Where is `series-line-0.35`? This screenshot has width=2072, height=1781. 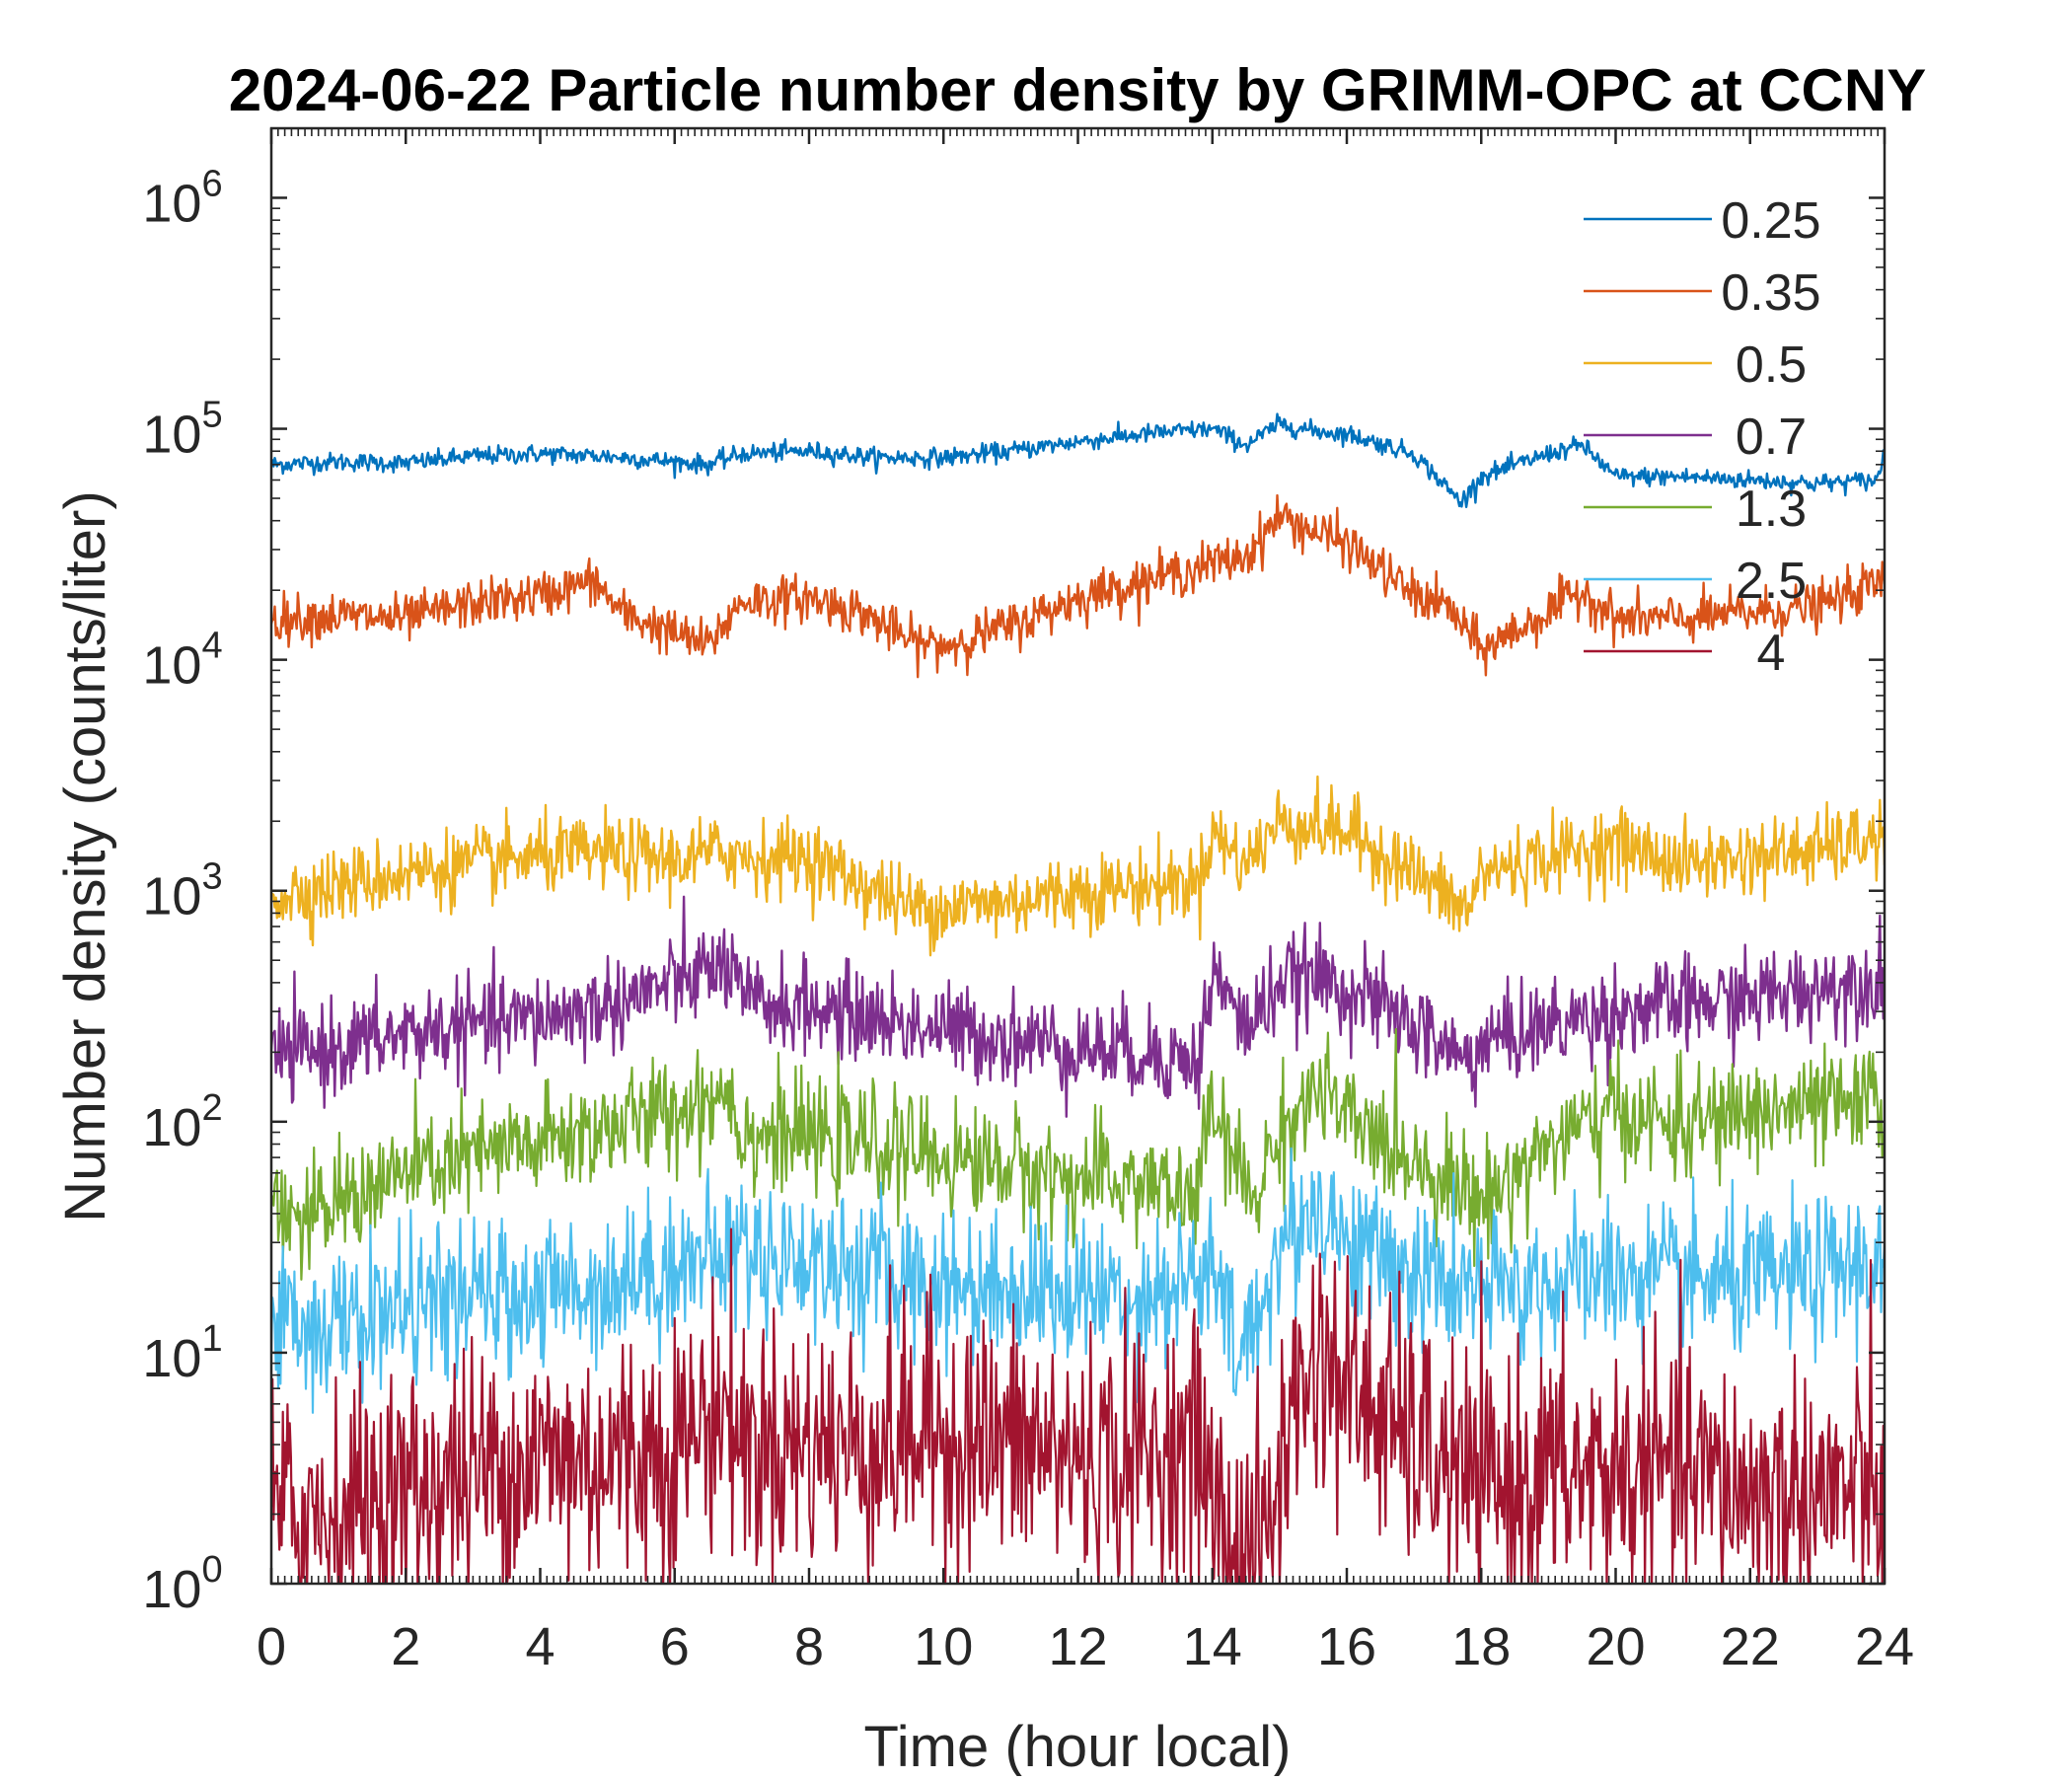 series-line-0.35 is located at coordinates (1078, 586).